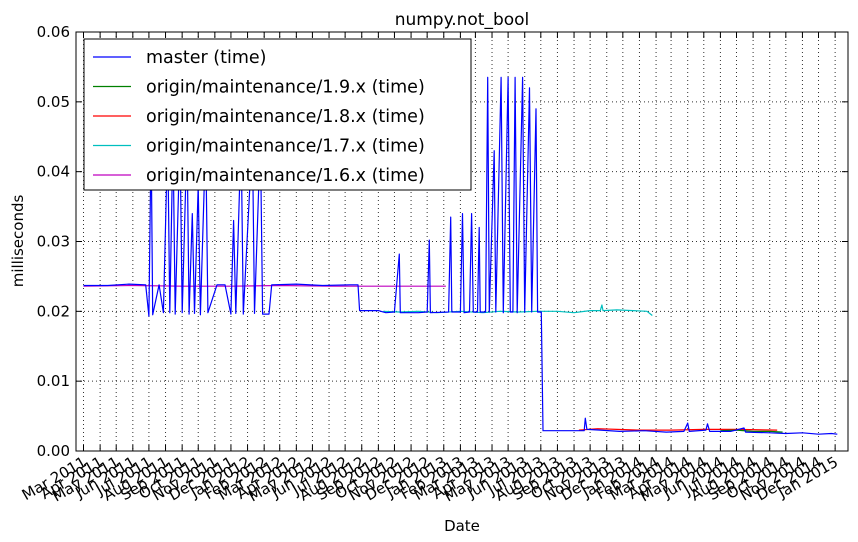 This screenshot has height=542, width=858. What do you see at coordinates (285, 88) in the screenshot?
I see `legend-label: origin/maintenance/1.9.x (time)` at bounding box center [285, 88].